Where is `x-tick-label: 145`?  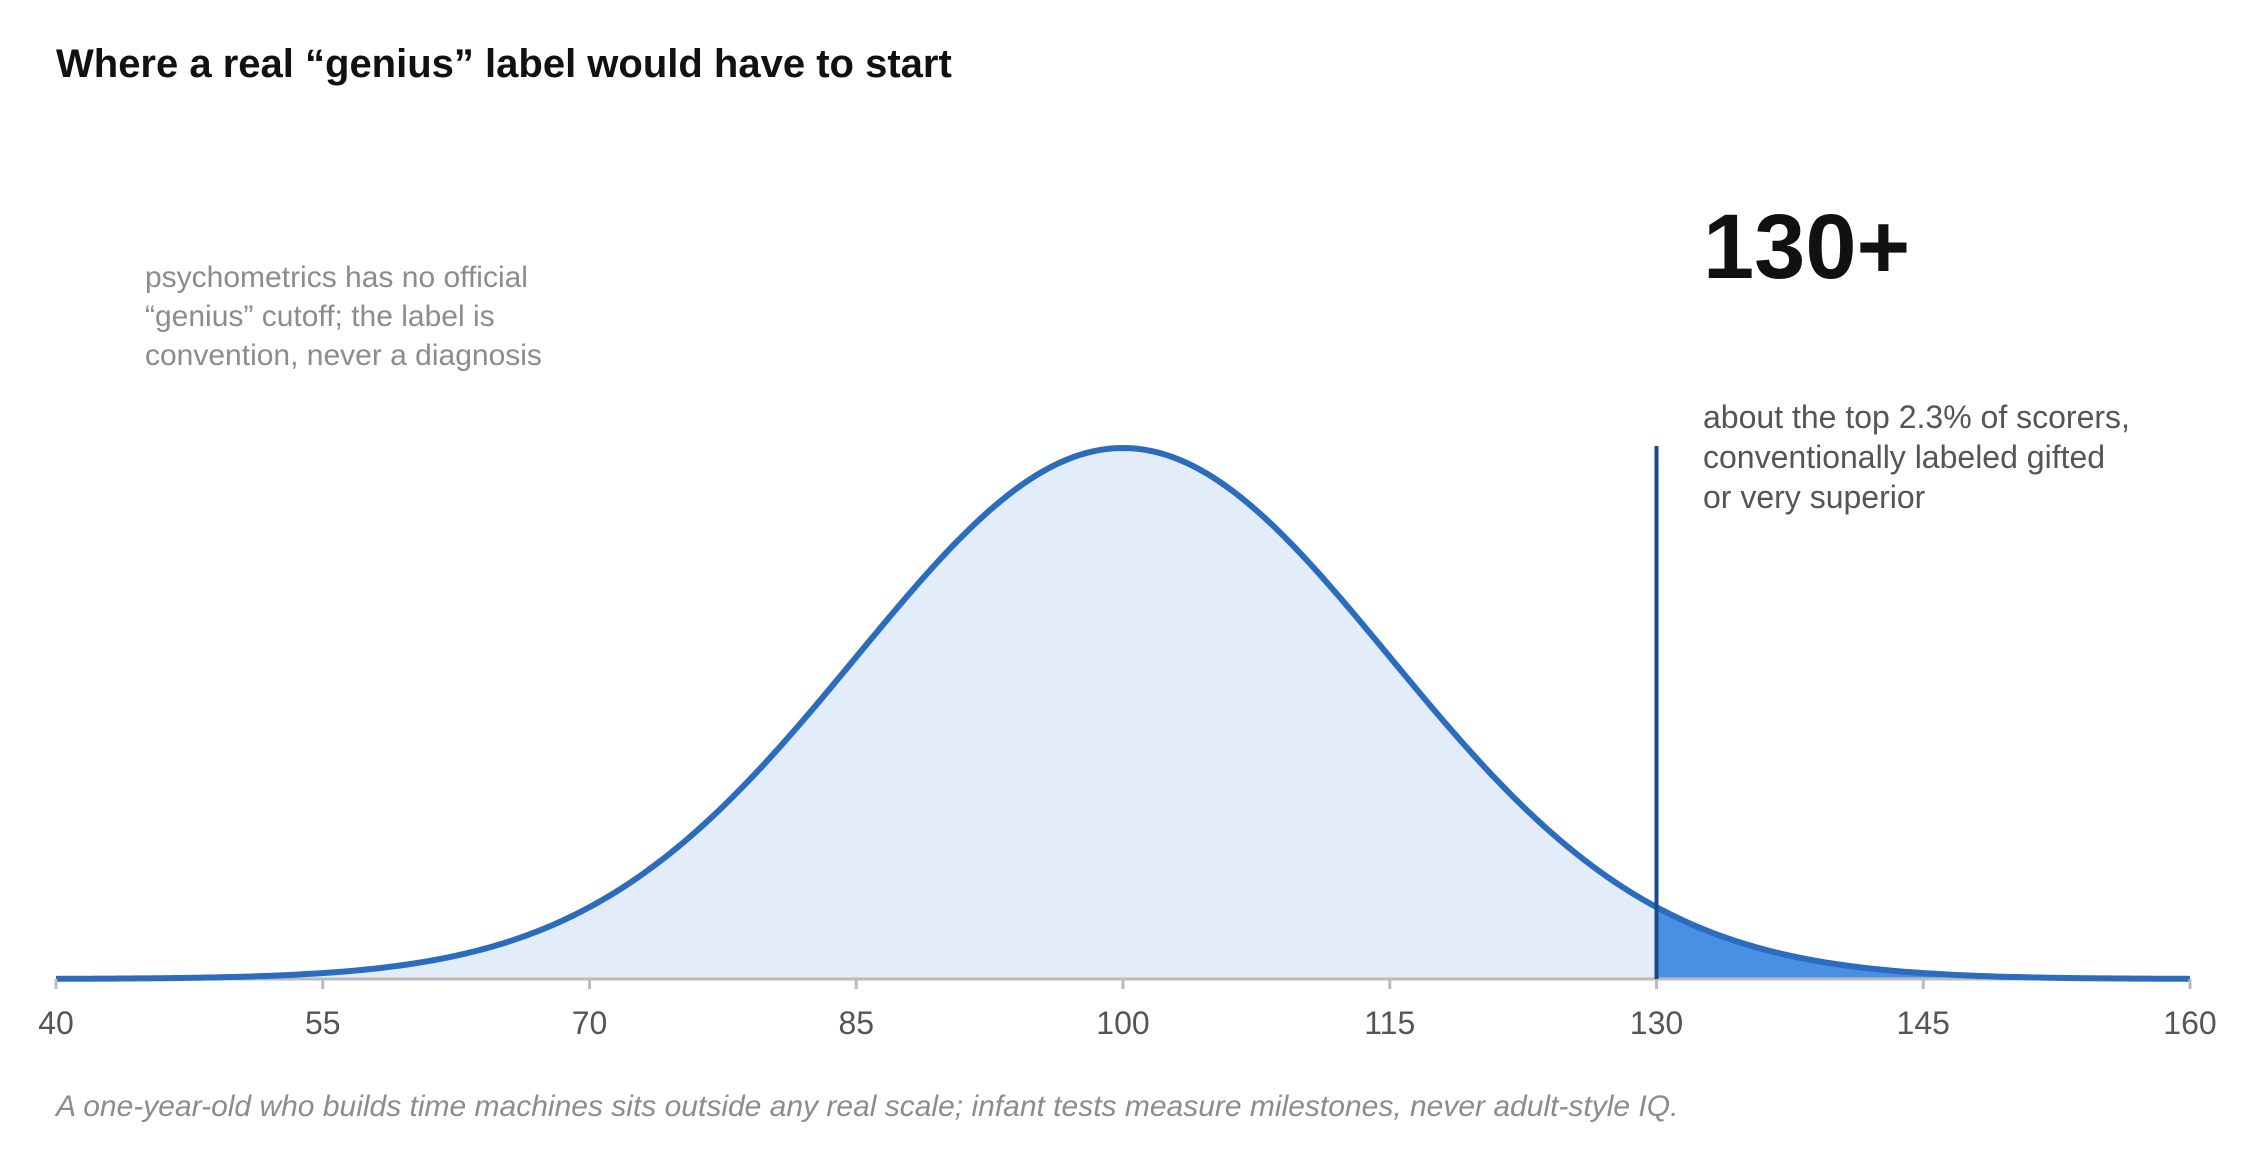 x-tick-label: 145 is located at coordinates (1923, 1023).